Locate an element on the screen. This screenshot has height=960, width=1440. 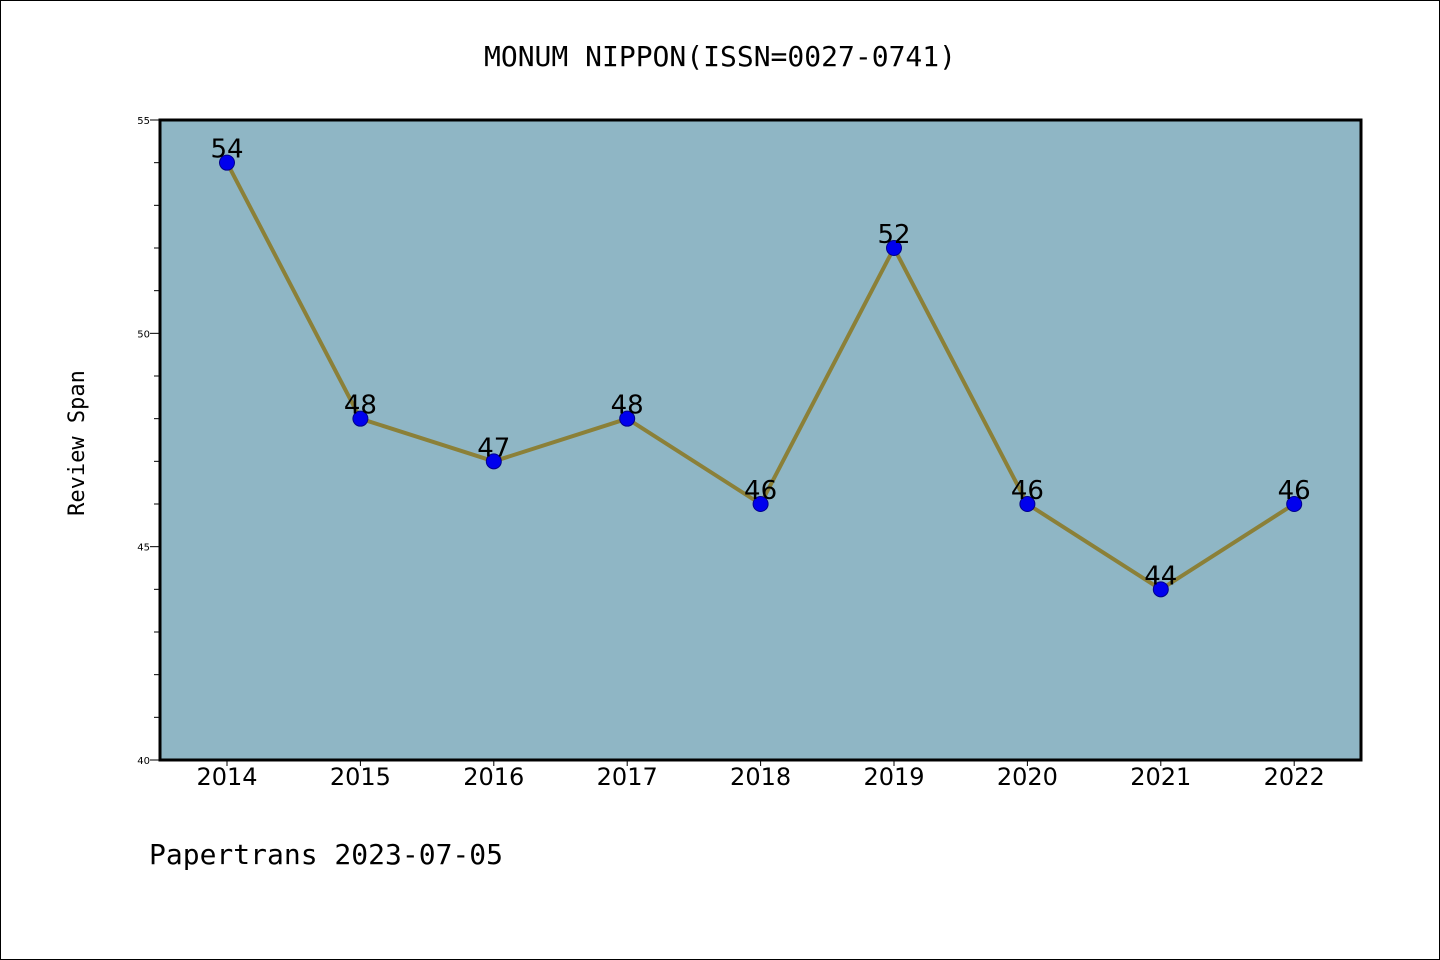
x-tick-label: 2021 is located at coordinates (1160, 777).